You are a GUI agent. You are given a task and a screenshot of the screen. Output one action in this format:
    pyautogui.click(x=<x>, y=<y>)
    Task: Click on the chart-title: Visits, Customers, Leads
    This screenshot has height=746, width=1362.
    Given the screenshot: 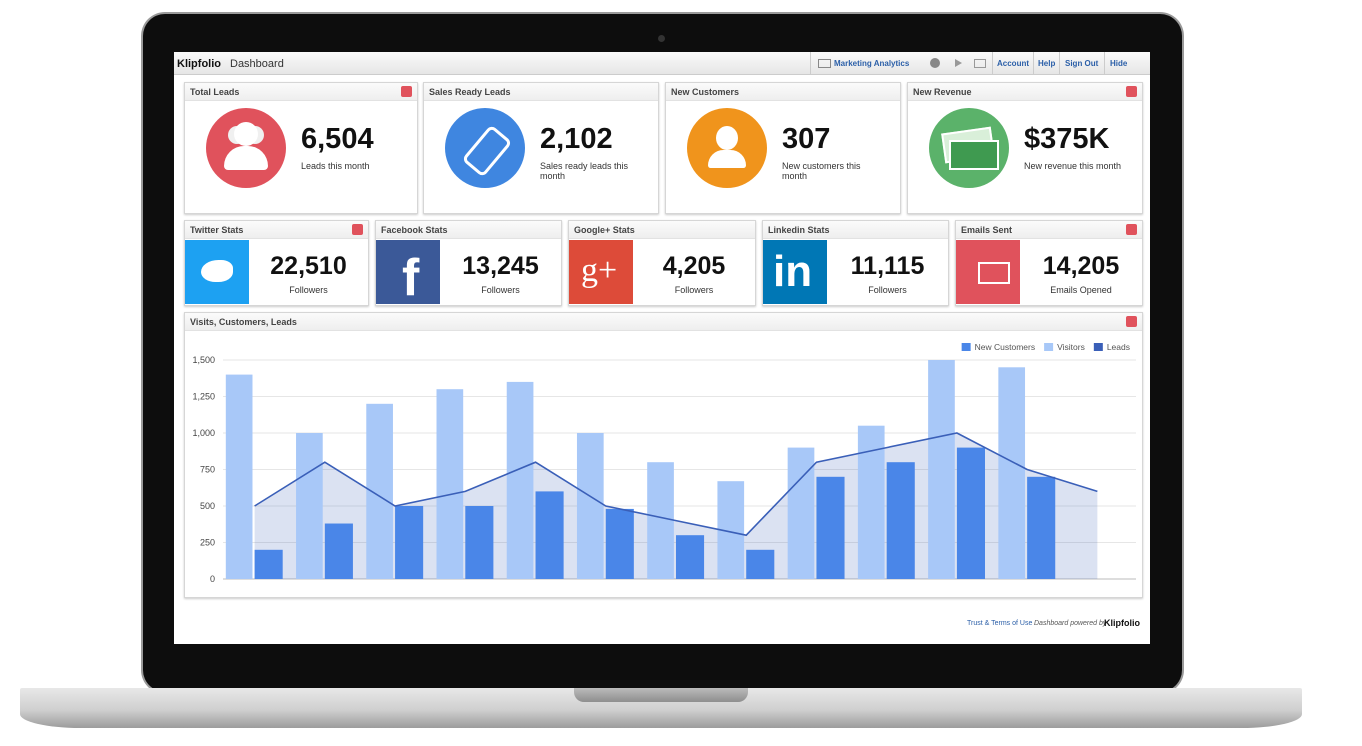 What is the action you would take?
    pyautogui.click(x=663, y=322)
    